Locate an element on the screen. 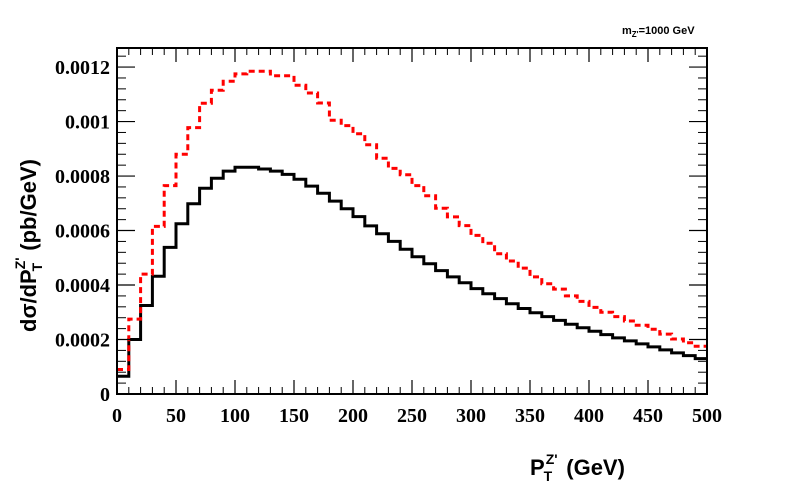 Image resolution: width=788 pixels, height=492 pixels. x-tick-label: 100 is located at coordinates (235, 416).